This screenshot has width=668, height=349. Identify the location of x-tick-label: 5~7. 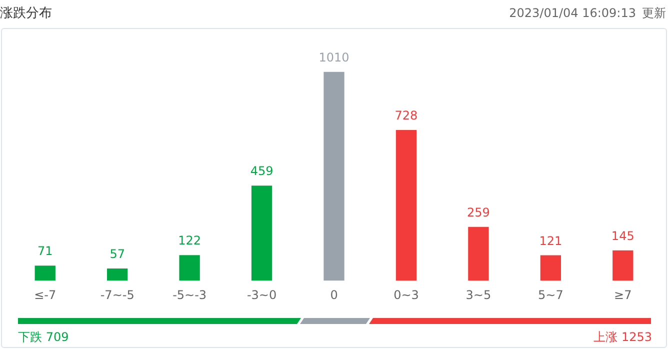
(551, 295).